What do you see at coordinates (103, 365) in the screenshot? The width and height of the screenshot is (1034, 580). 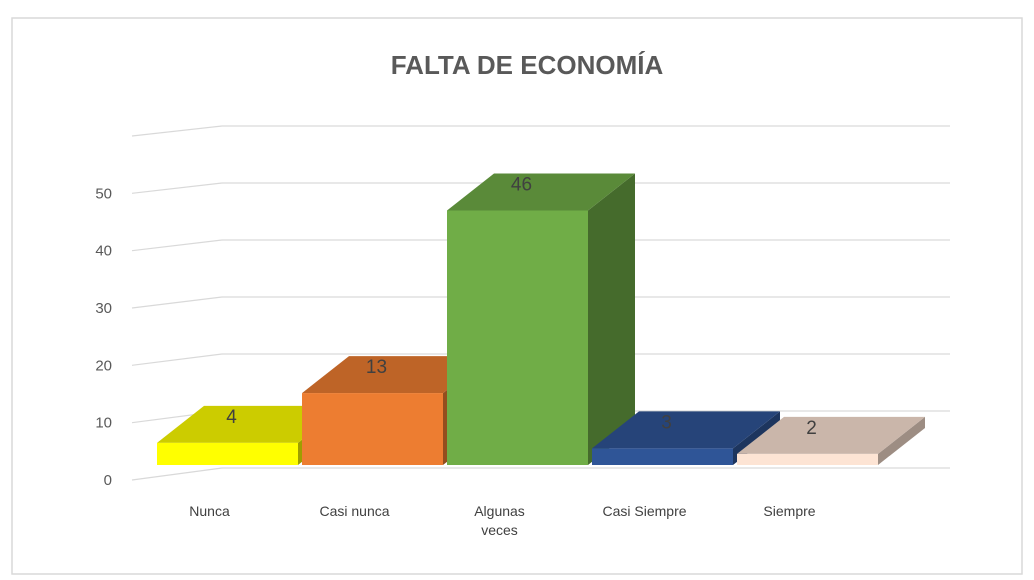 I see `y-tick-label: 20` at bounding box center [103, 365].